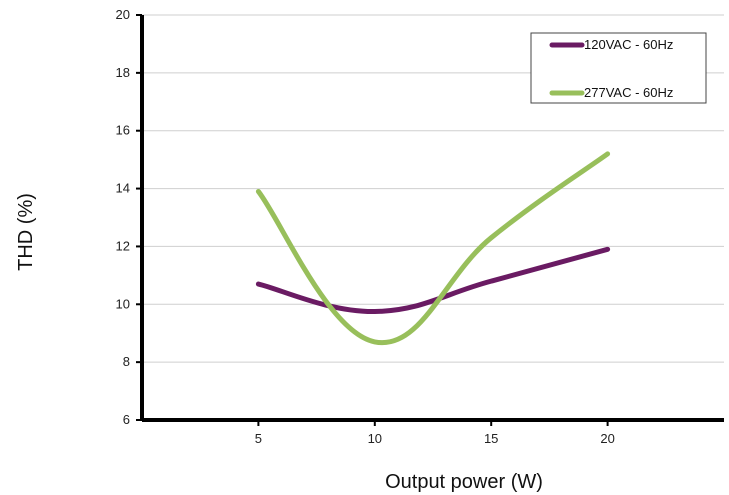 This screenshot has width=729, height=495. Describe the element at coordinates (126, 361) in the screenshot. I see `y-tick-label: 8` at that location.